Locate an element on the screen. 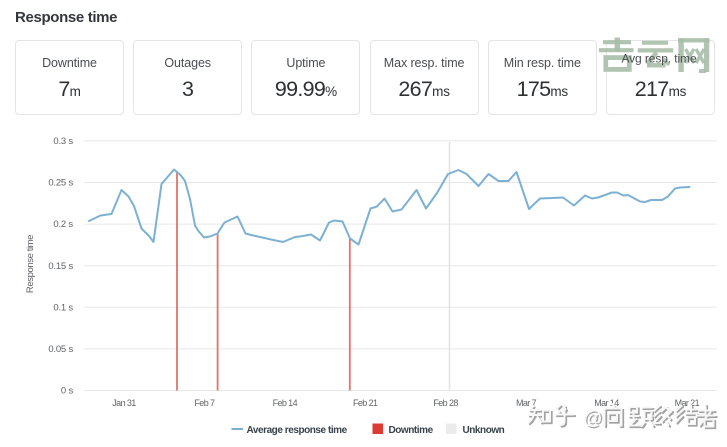 This screenshot has height=447, width=727. svg-text: Feb 14 is located at coordinates (285, 403).